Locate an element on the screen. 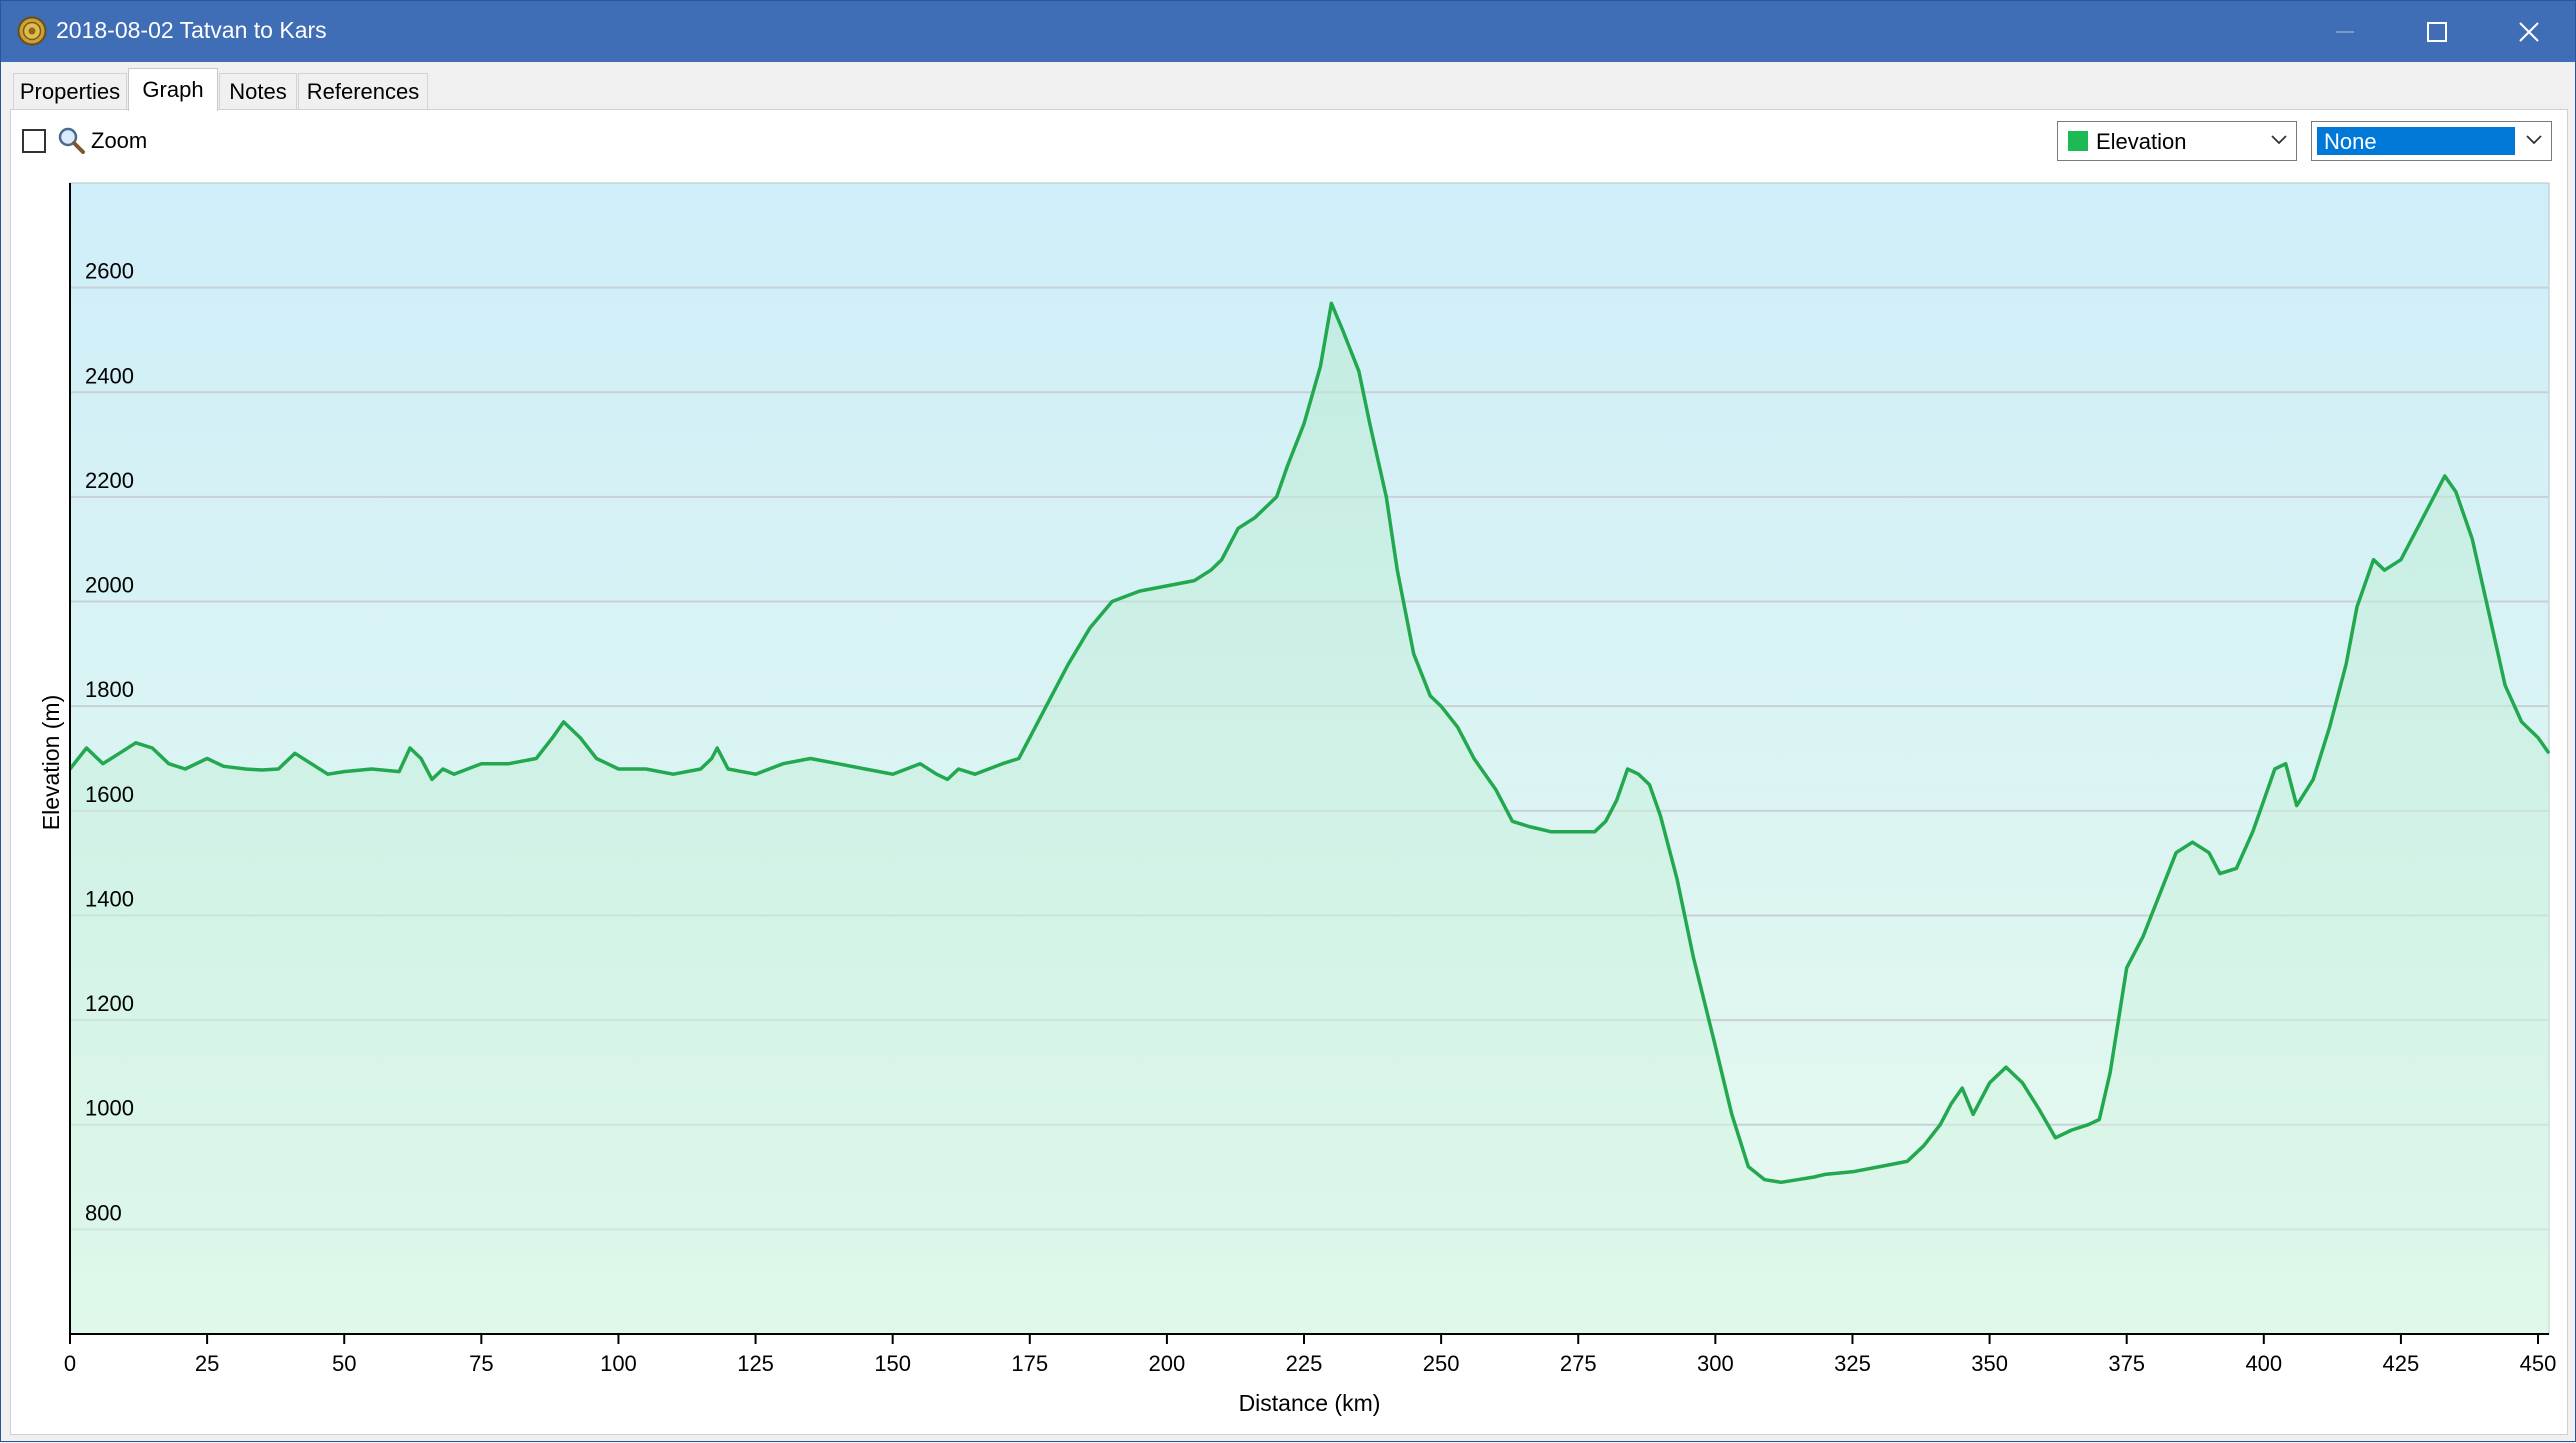 This screenshot has height=1443, width=2576. title-bar: 2018-08-02 Tatvan to Kars is located at coordinates (1288, 31).